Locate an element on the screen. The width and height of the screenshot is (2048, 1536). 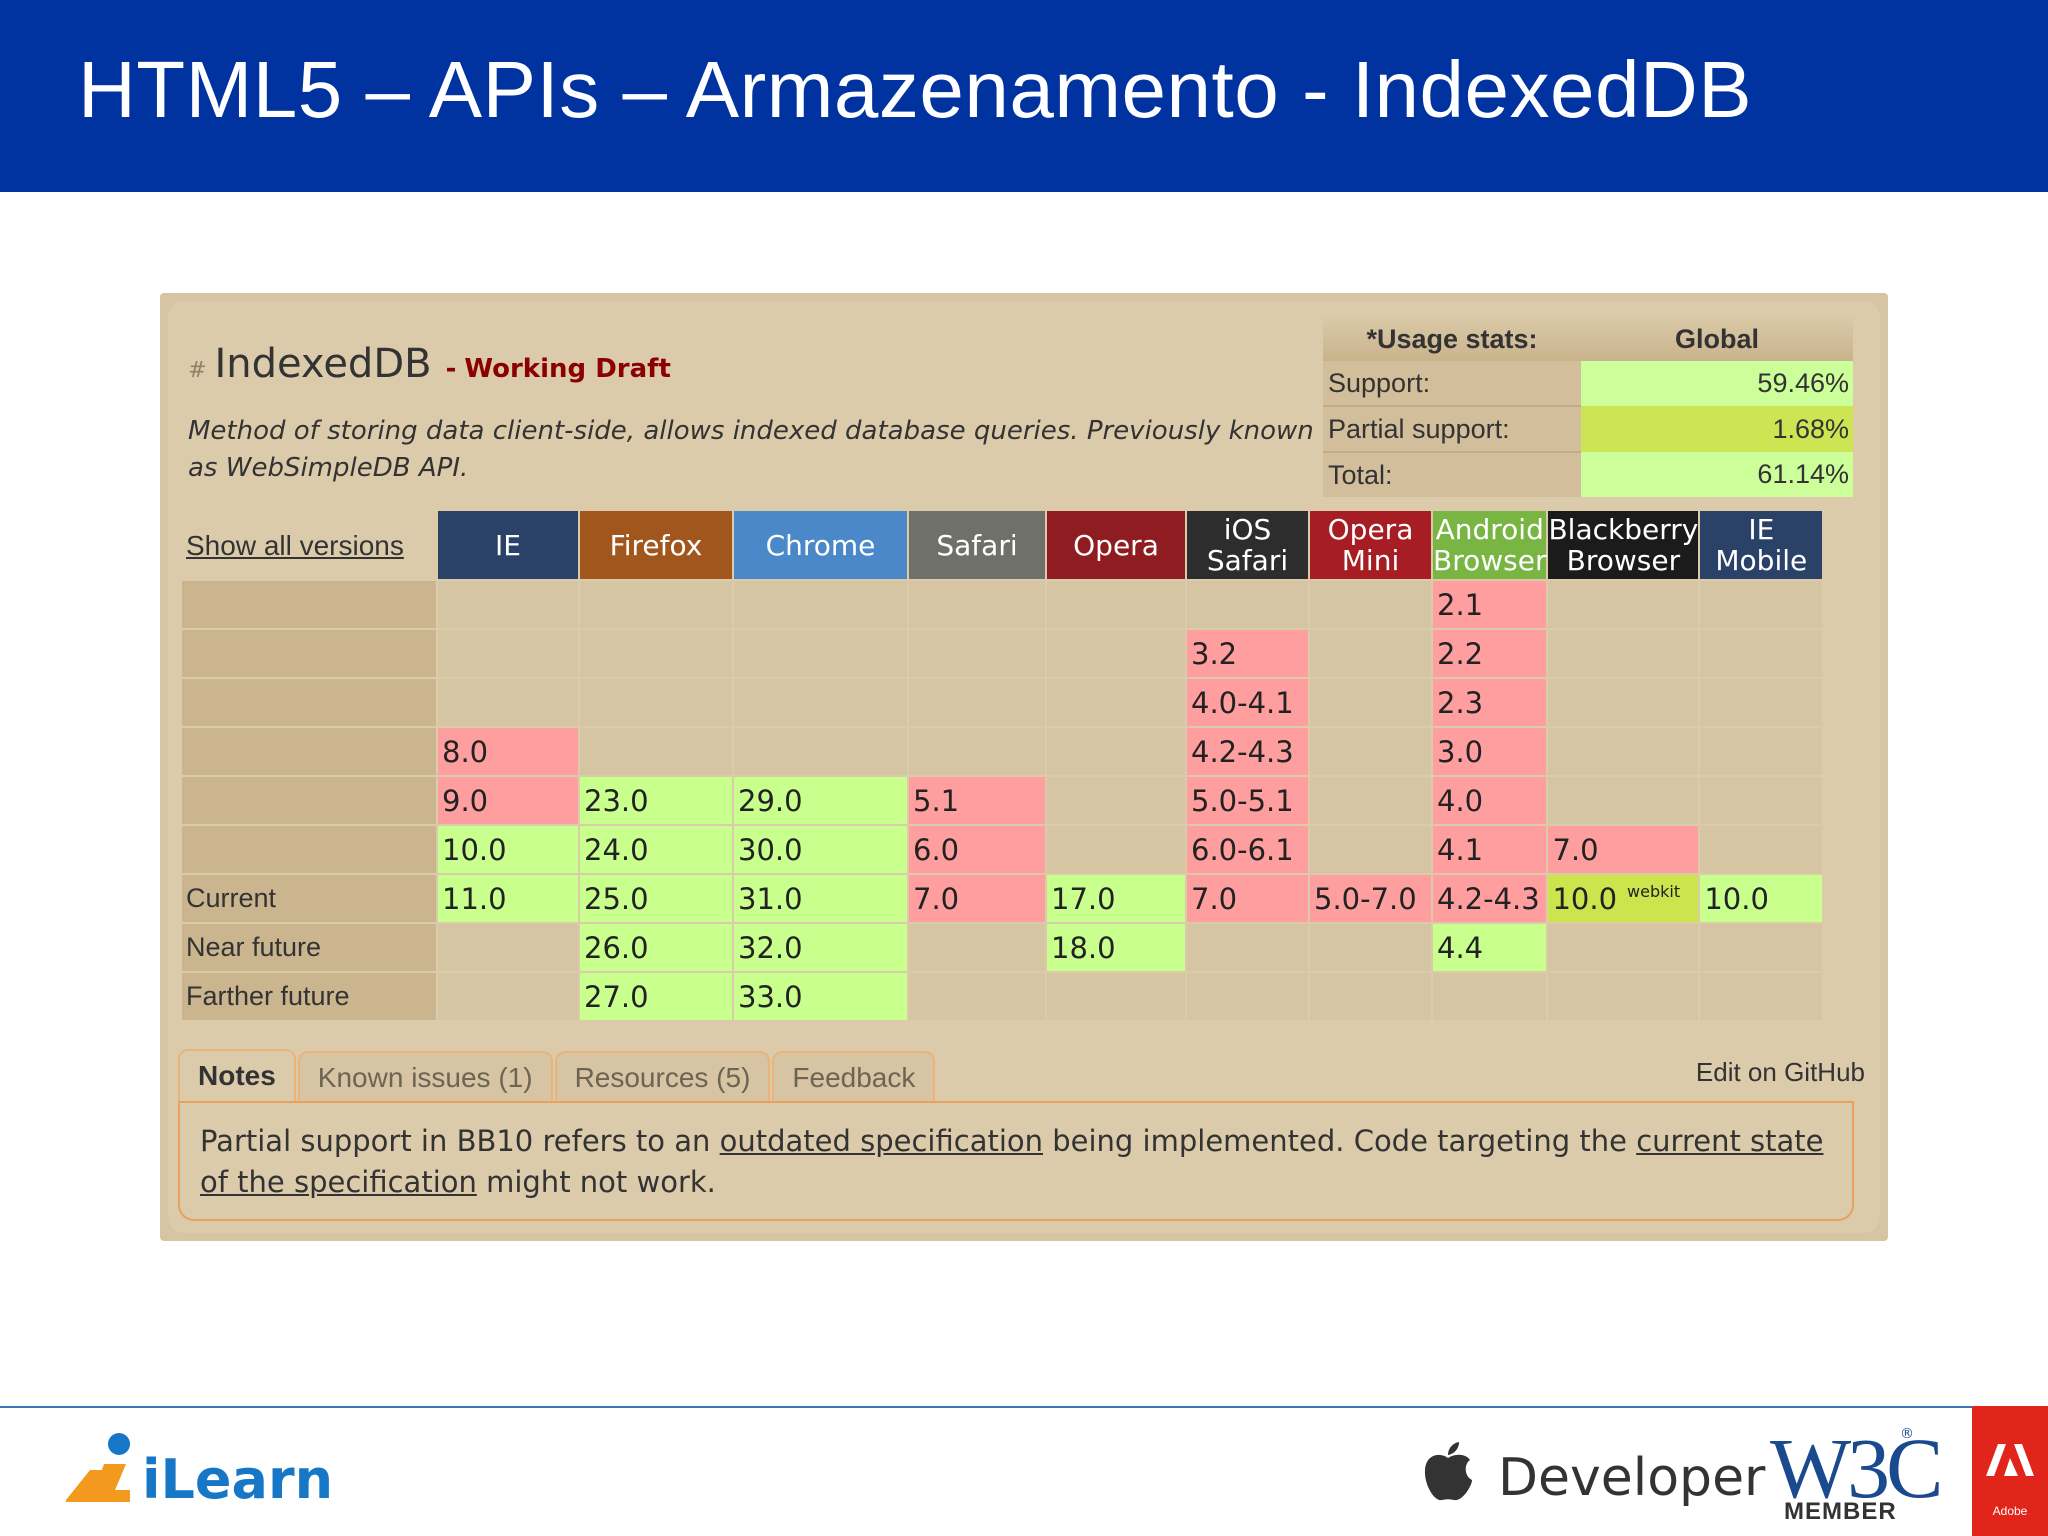
tab-feedback: Feedback is located at coordinates (854, 1077).